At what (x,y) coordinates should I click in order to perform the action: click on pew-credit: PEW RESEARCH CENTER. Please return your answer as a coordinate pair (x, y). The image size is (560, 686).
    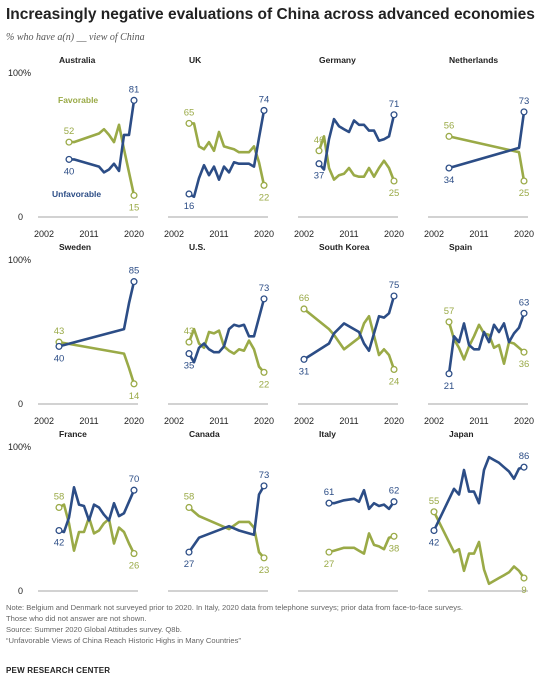
    Looking at the image, I should click on (58, 670).